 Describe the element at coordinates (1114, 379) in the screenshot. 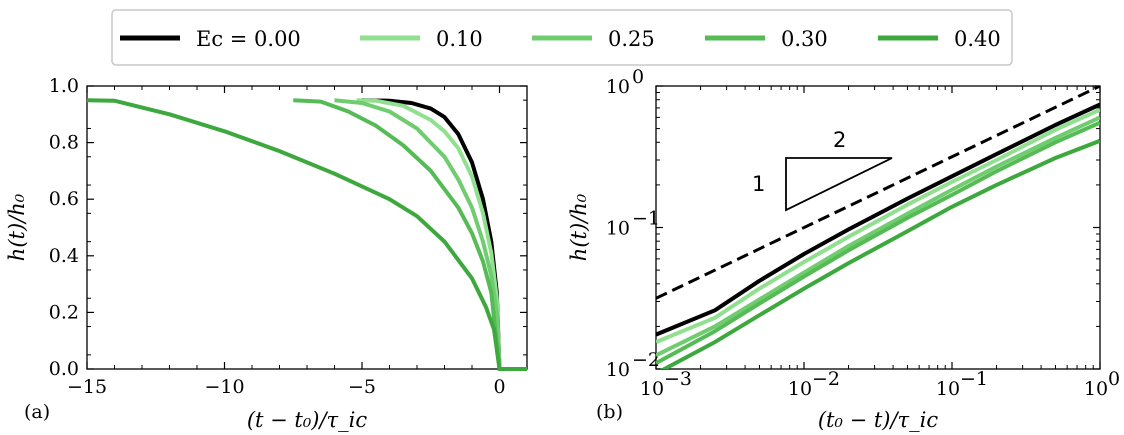

I see `panel-b-xtick-exp-3: 0` at that location.